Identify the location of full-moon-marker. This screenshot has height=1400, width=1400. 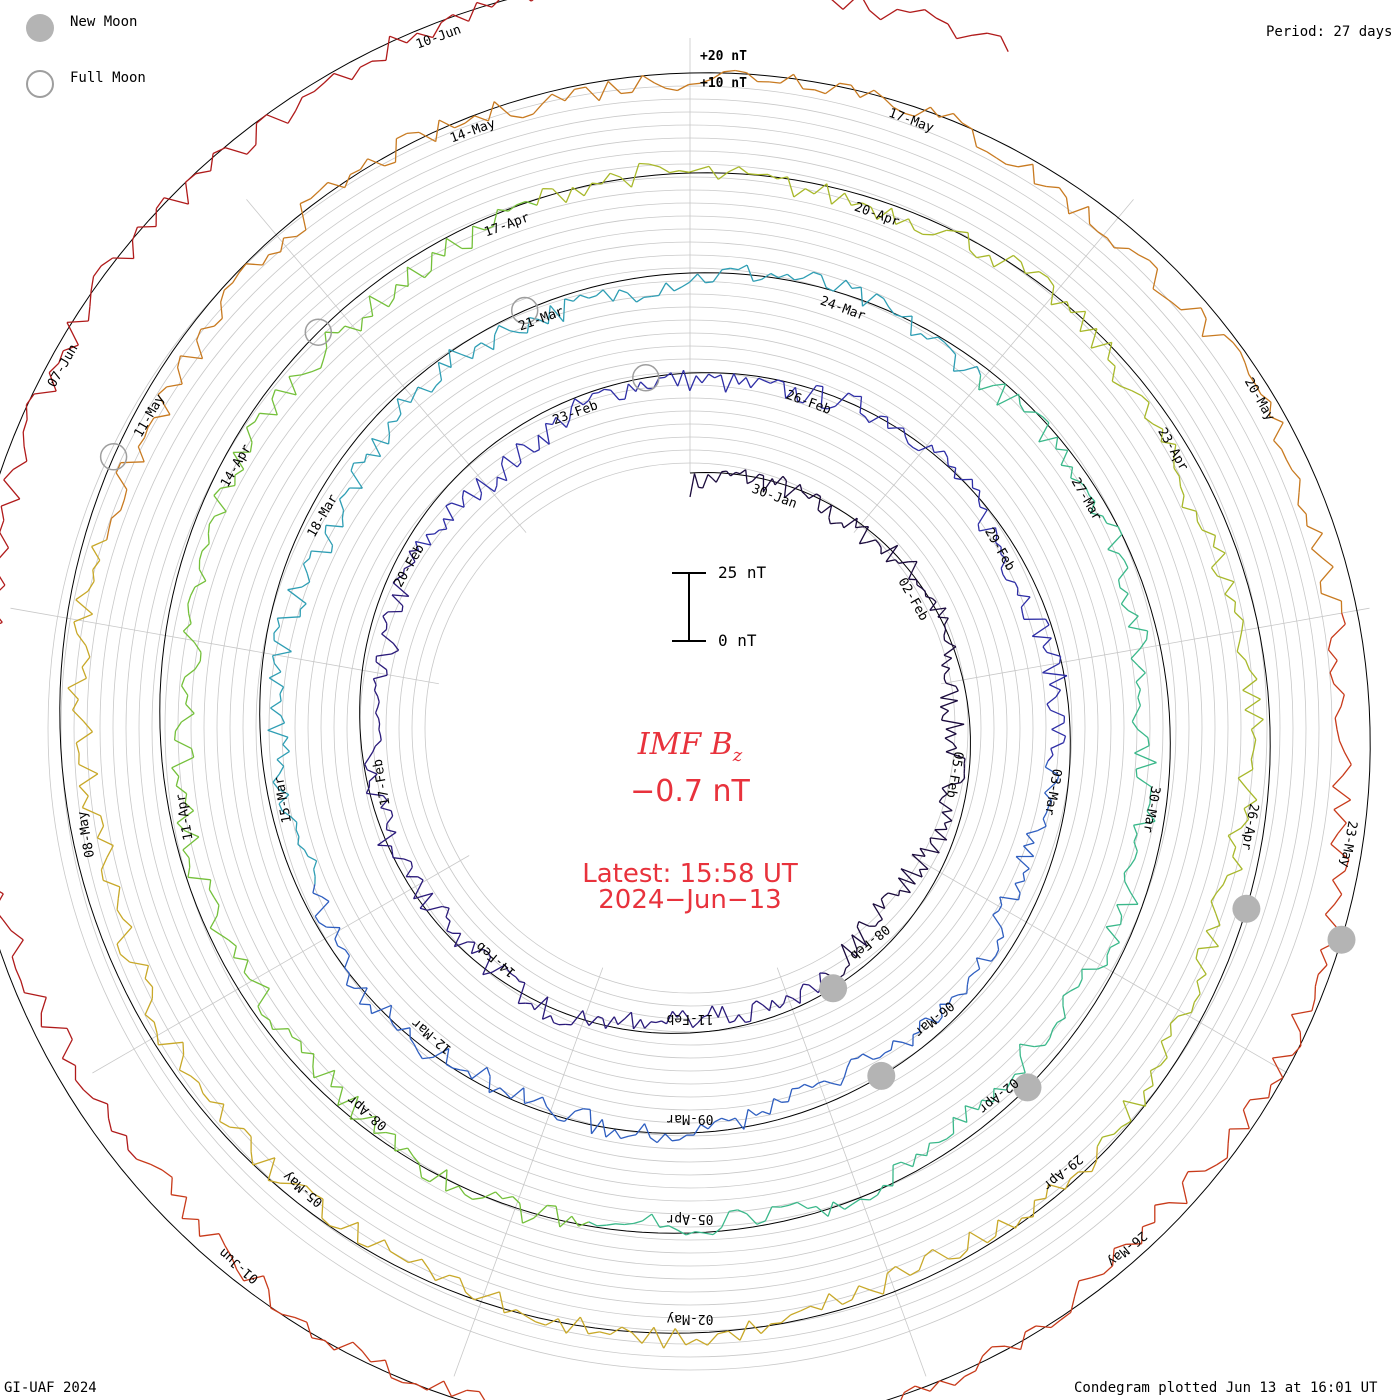
(524, 310).